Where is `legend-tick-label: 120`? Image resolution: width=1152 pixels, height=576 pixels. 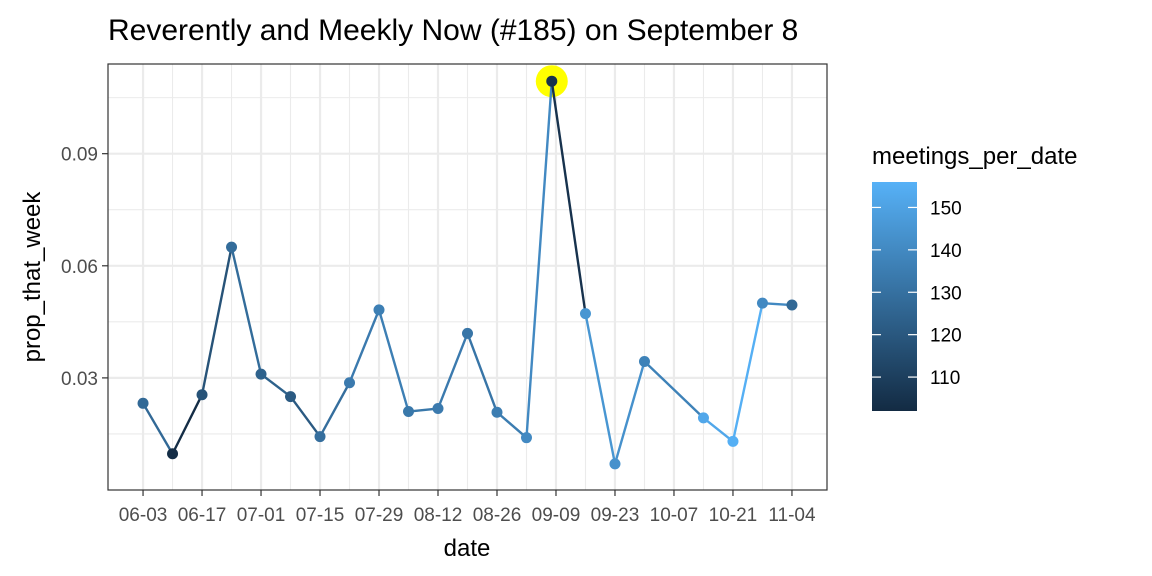
legend-tick-label: 120 is located at coordinates (946, 336).